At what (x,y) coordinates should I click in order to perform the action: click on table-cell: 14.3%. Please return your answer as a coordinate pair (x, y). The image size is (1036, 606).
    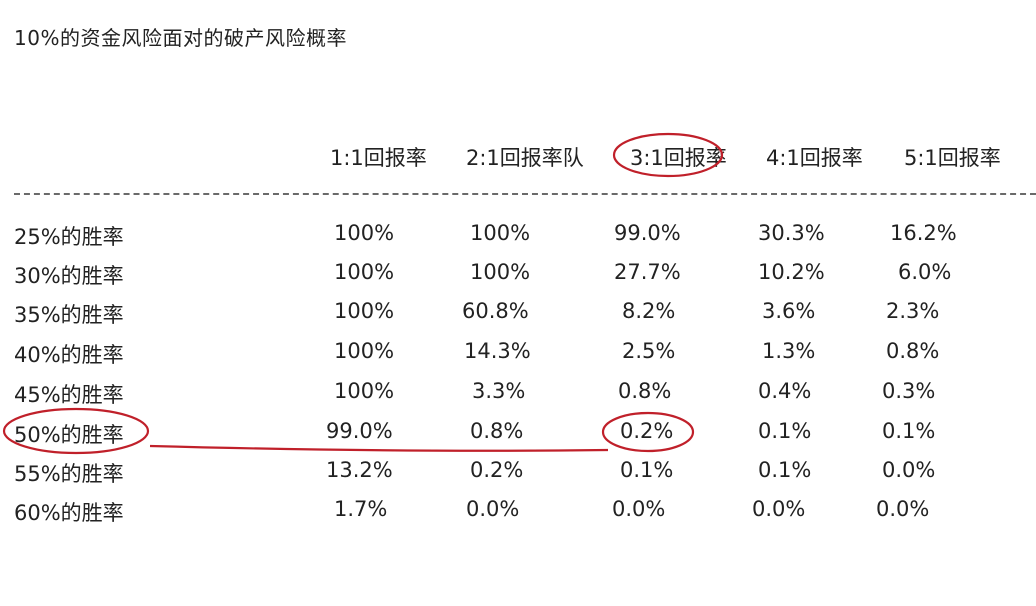
    Looking at the image, I should click on (497, 351).